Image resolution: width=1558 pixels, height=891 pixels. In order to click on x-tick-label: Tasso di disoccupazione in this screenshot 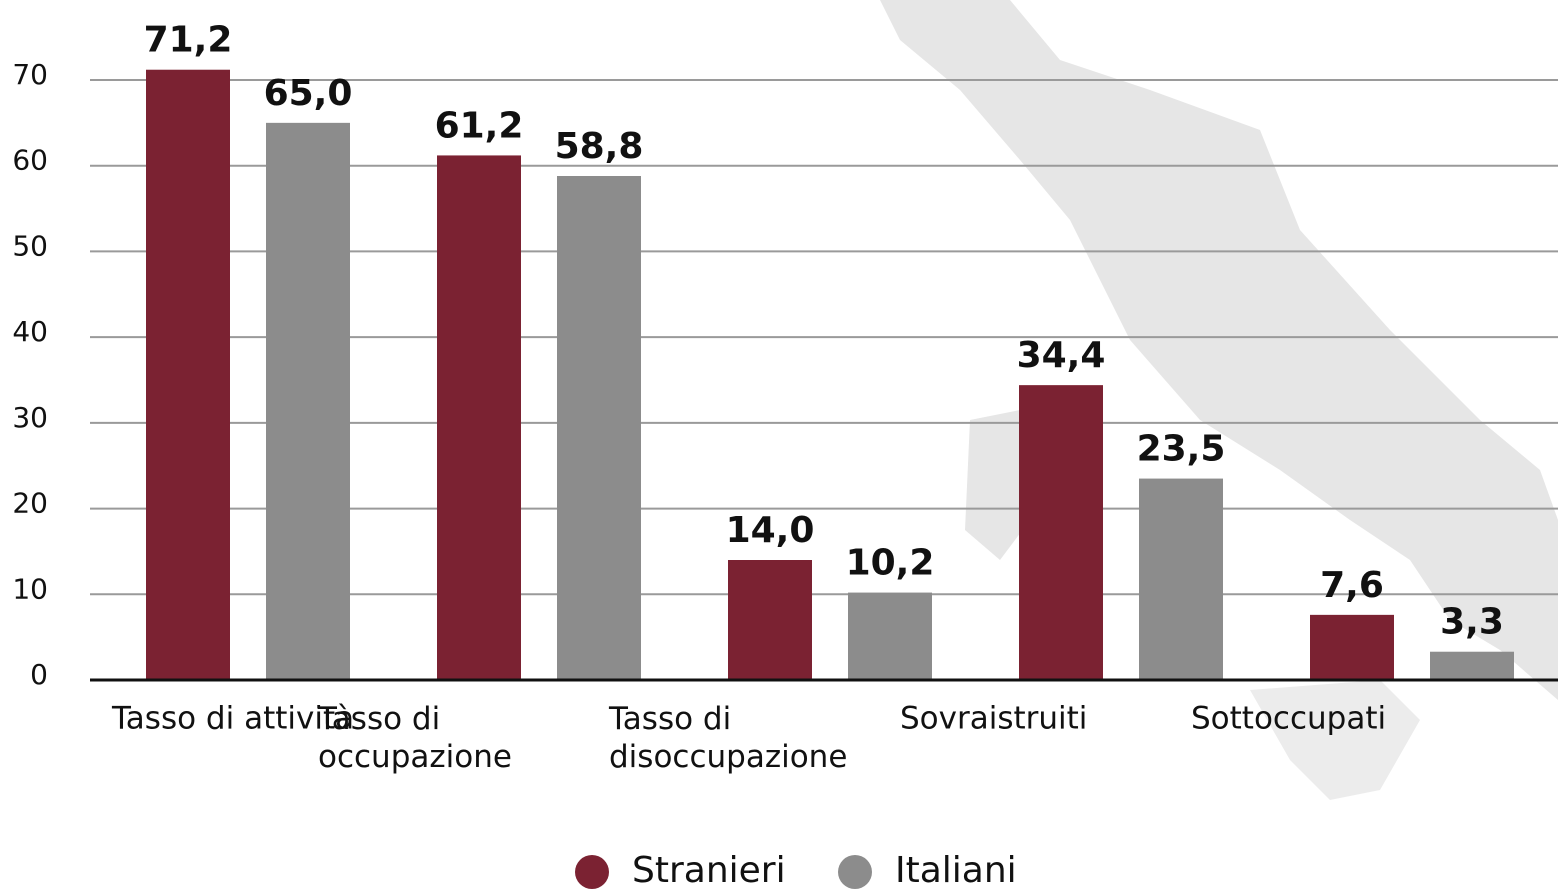, I will do `click(727, 738)`.